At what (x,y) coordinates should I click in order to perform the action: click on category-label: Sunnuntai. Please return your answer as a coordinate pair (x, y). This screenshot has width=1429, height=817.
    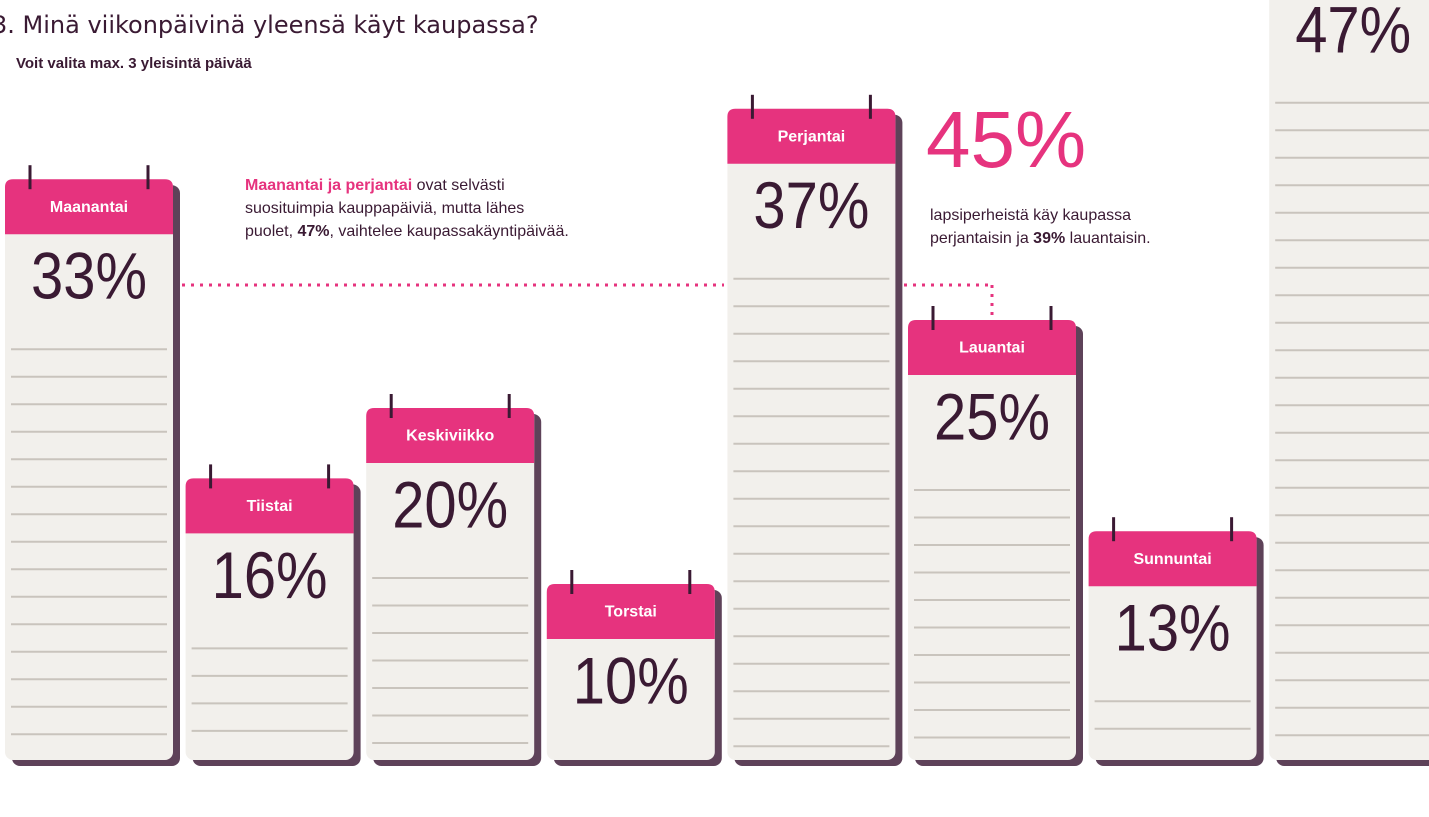
    Looking at the image, I should click on (1172, 559).